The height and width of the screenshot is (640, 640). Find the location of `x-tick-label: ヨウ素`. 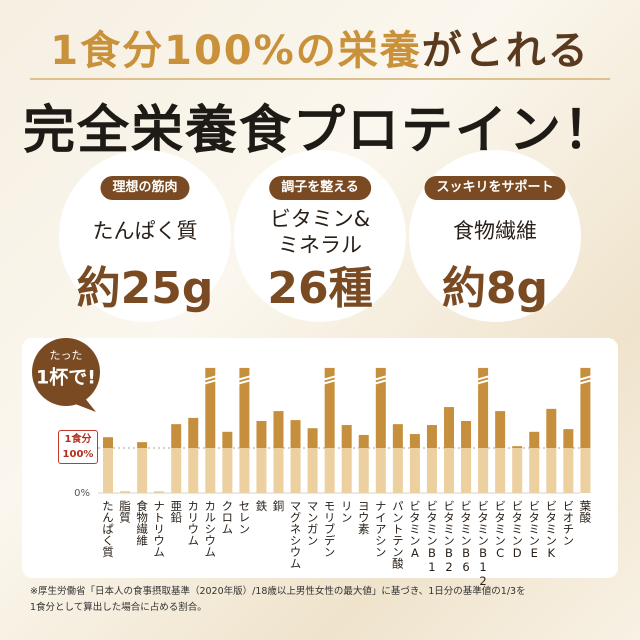

x-tick-label: ヨウ素 is located at coordinates (364, 517).